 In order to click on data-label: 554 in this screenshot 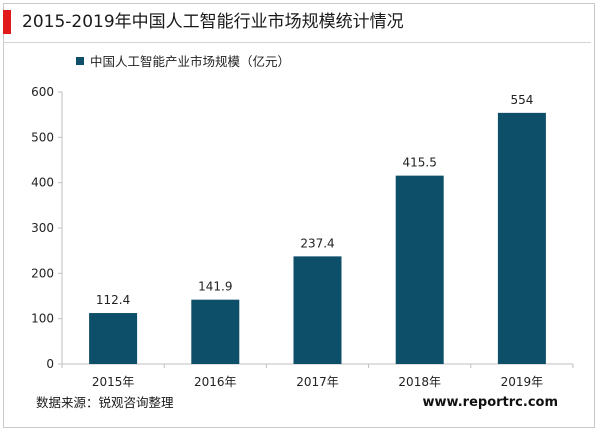, I will do `click(521, 100)`.